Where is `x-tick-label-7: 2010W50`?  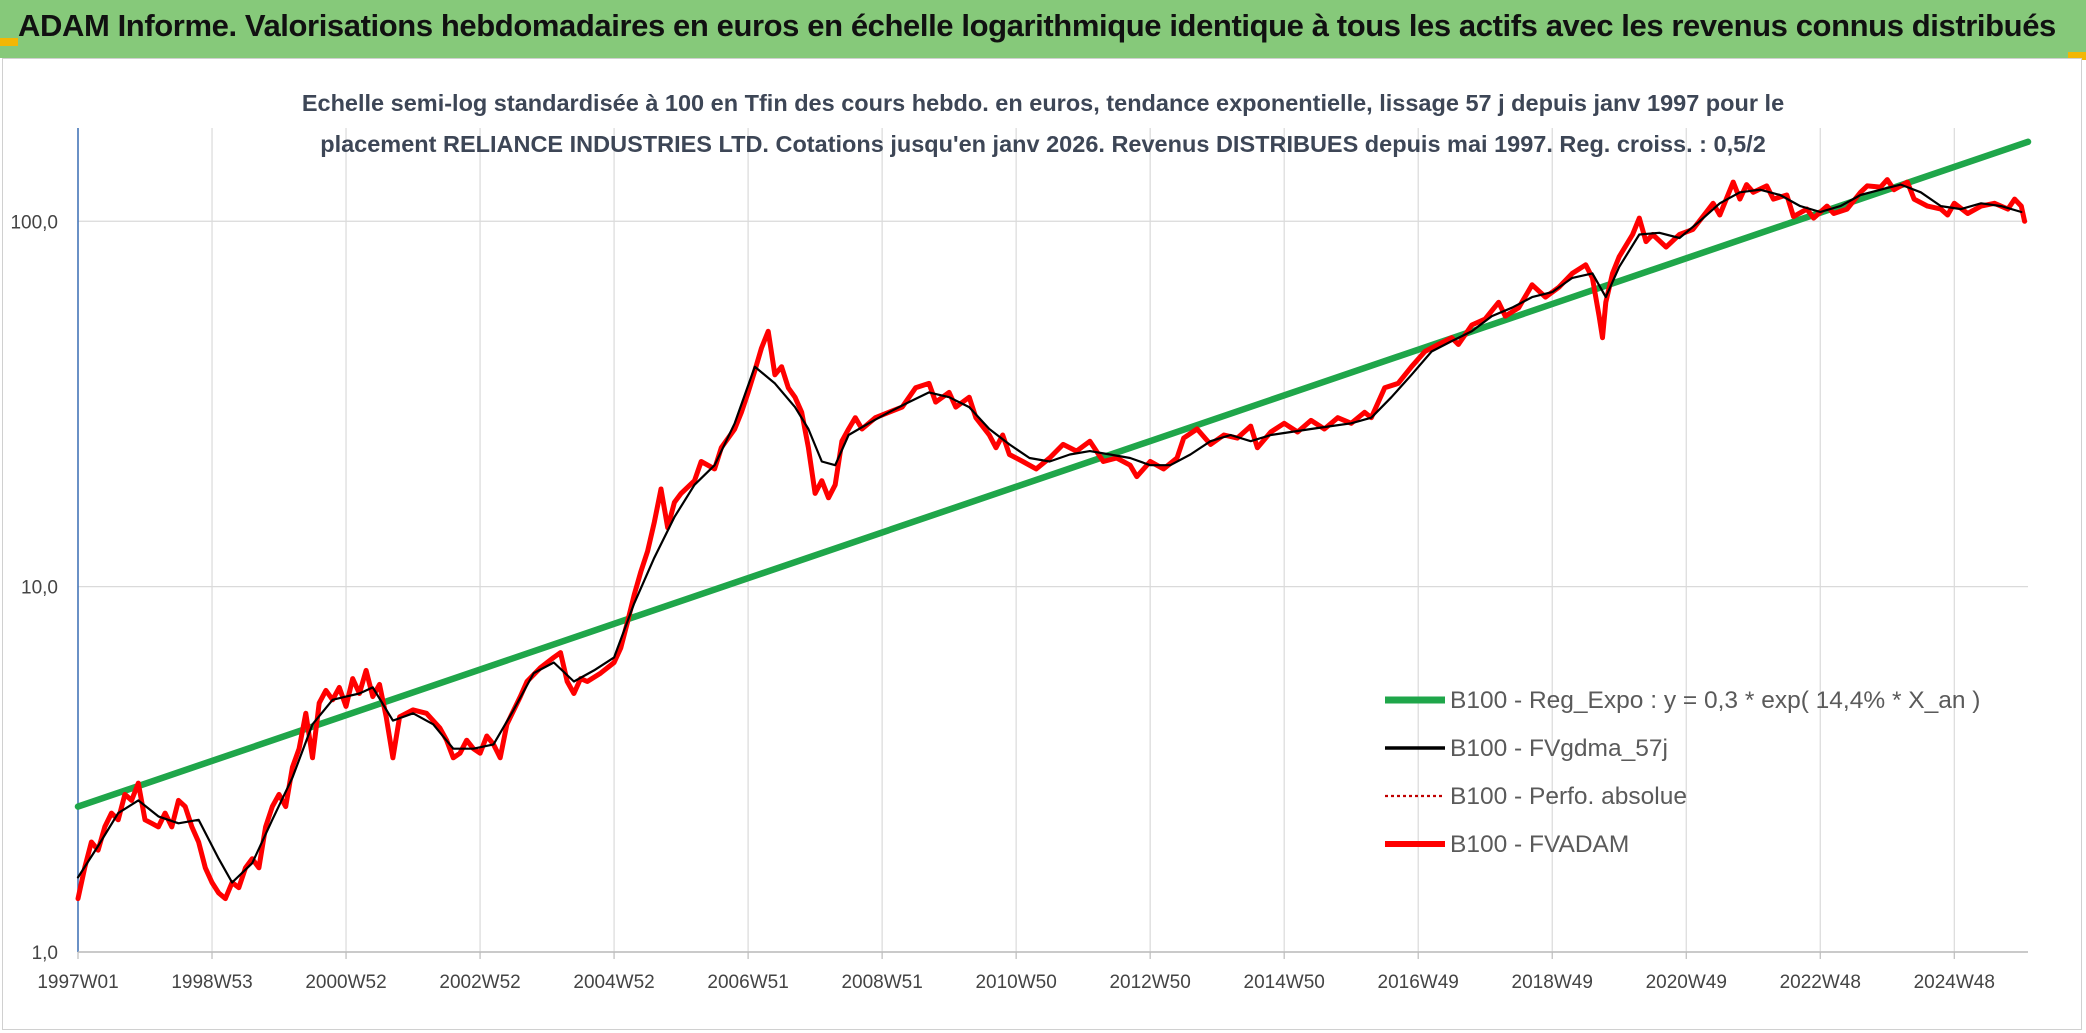 x-tick-label-7: 2010W50 is located at coordinates (1015, 982).